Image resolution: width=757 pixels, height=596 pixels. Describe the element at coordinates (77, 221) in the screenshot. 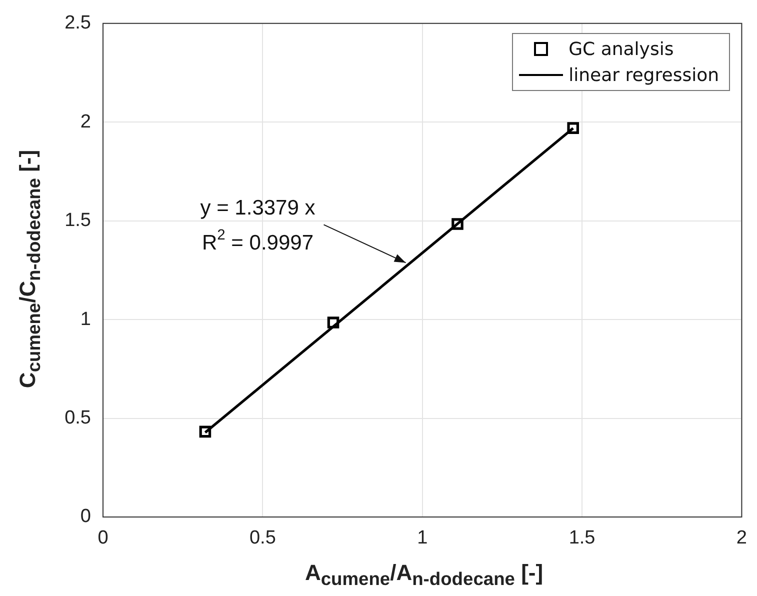

I see `y-tick-label: 1.5` at that location.